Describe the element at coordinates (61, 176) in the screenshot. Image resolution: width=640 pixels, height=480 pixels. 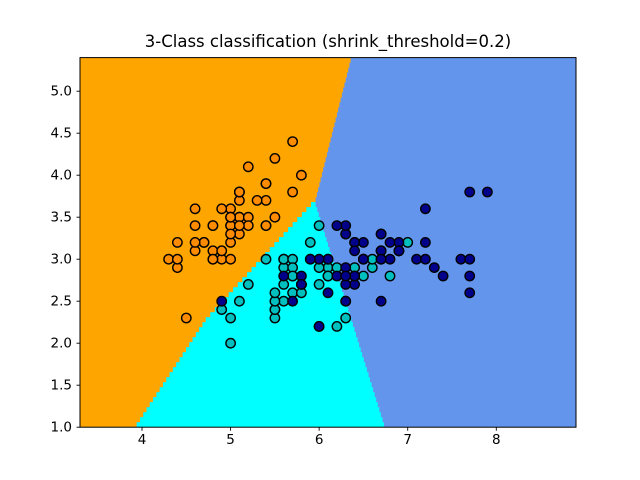
I see `y-tick-label: 4.0` at that location.